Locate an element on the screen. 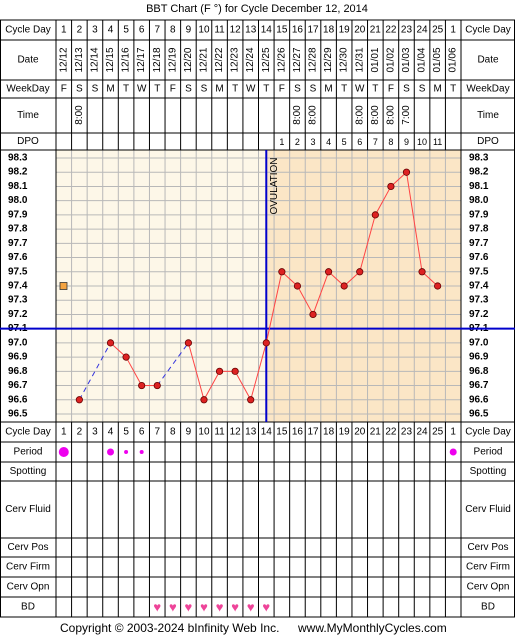  dpo-label: 3 is located at coordinates (313, 142).